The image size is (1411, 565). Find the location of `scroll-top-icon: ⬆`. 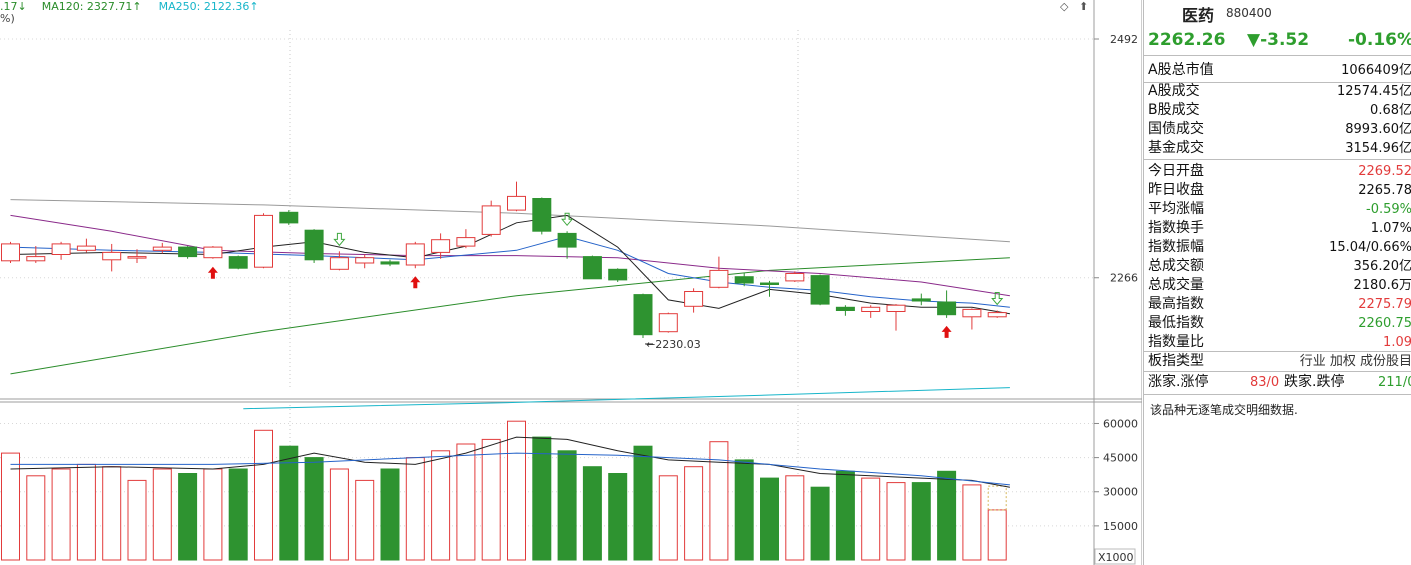

scroll-top-icon: ⬆ is located at coordinates (1084, 6).